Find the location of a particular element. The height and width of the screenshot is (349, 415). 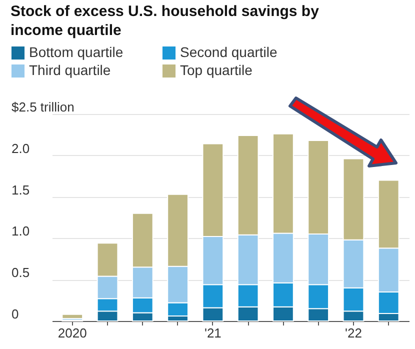

y-tick-label: 0.5 is located at coordinates (21, 272).